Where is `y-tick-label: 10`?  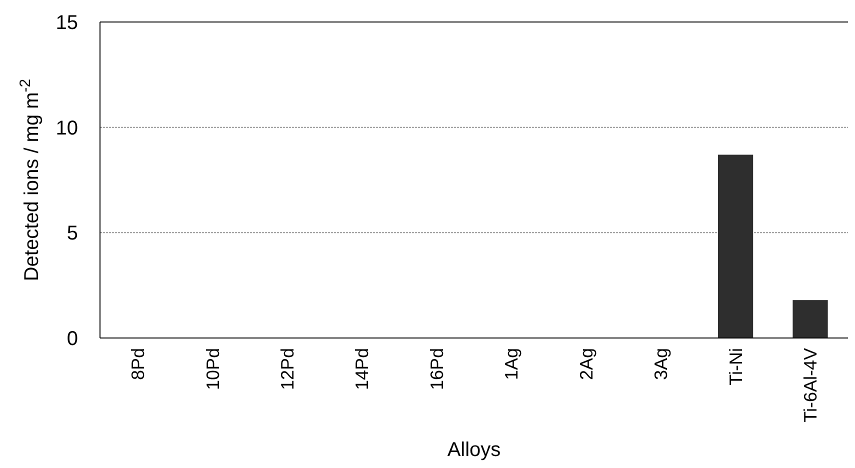 y-tick-label: 10 is located at coordinates (67, 128).